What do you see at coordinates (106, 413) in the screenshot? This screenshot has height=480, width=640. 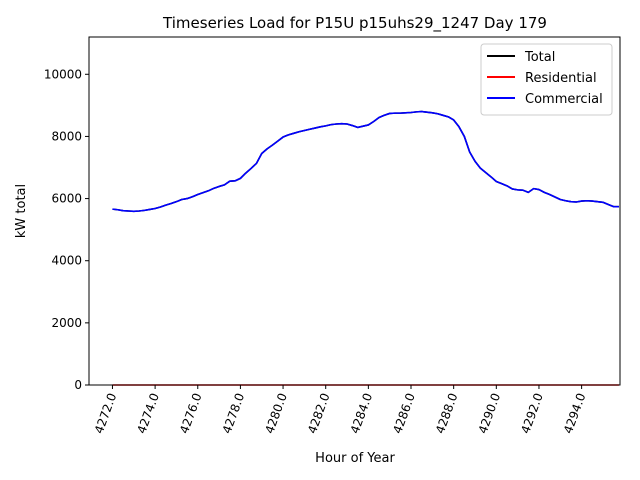 I see `x-tick-label: 4272.0` at bounding box center [106, 413].